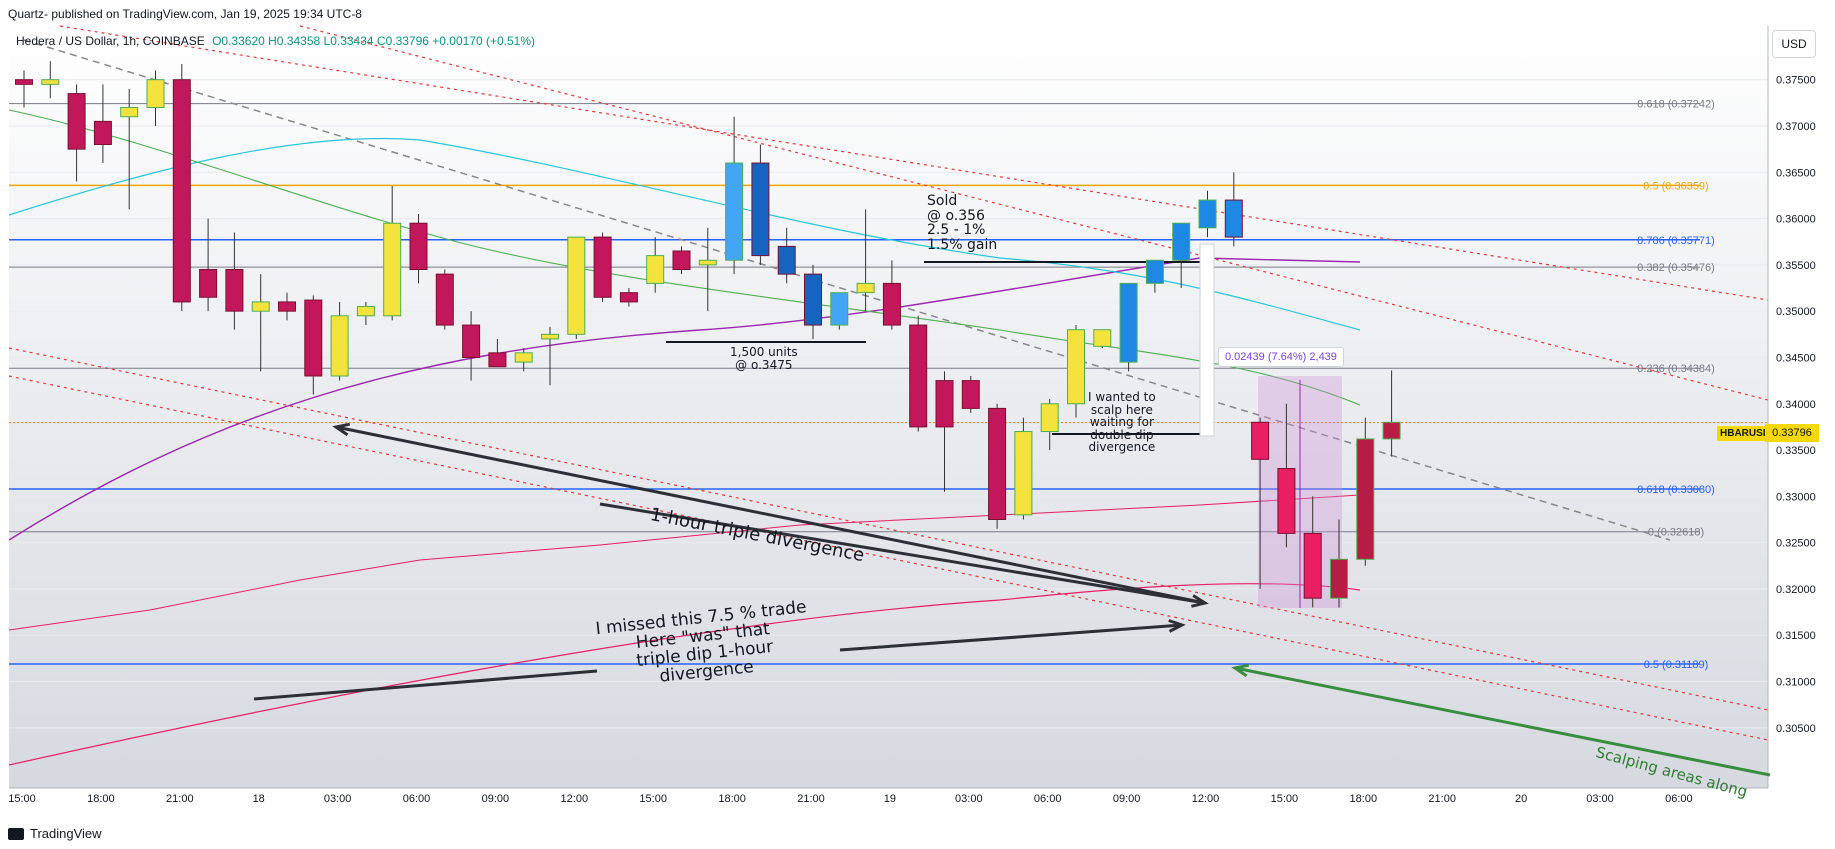 This screenshot has width=1835, height=849. Describe the element at coordinates (110, 41) in the screenshot. I see `symbol-name: Hedera / US Dollar, 1h, COINBASE` at that location.